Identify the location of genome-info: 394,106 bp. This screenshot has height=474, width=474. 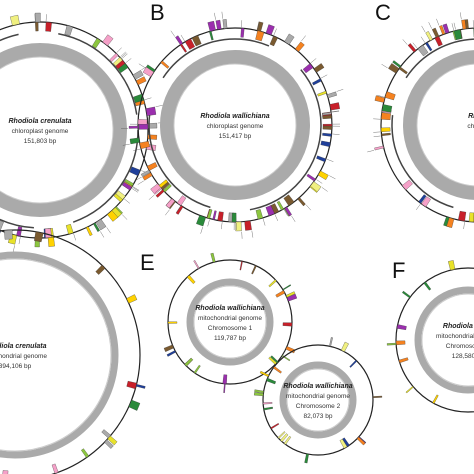
(16, 366).